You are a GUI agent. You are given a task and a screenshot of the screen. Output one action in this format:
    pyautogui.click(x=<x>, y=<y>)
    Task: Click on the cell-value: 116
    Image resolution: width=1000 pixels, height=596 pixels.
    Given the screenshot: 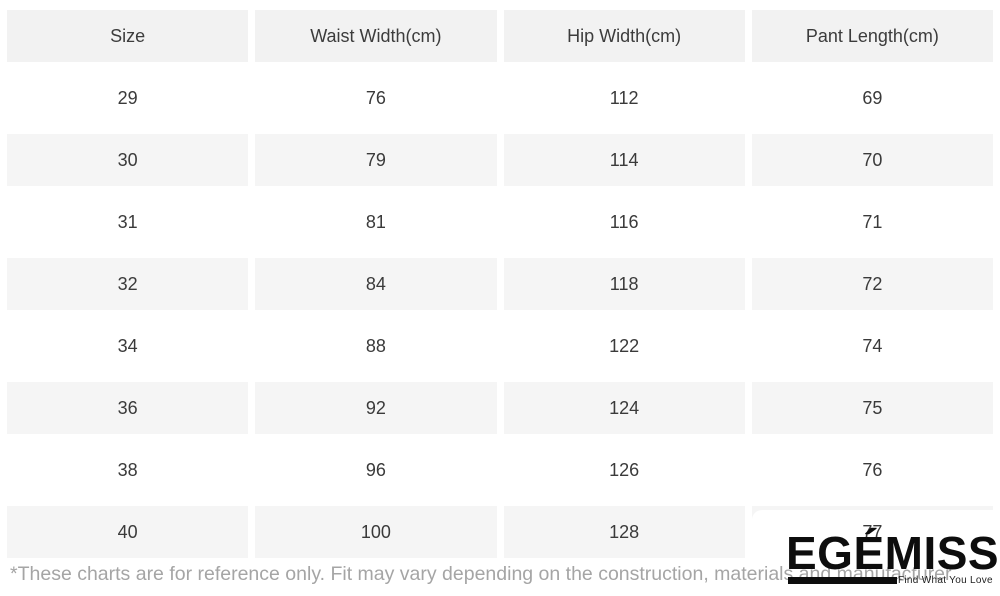 What is the action you would take?
    pyautogui.click(x=624, y=221)
    